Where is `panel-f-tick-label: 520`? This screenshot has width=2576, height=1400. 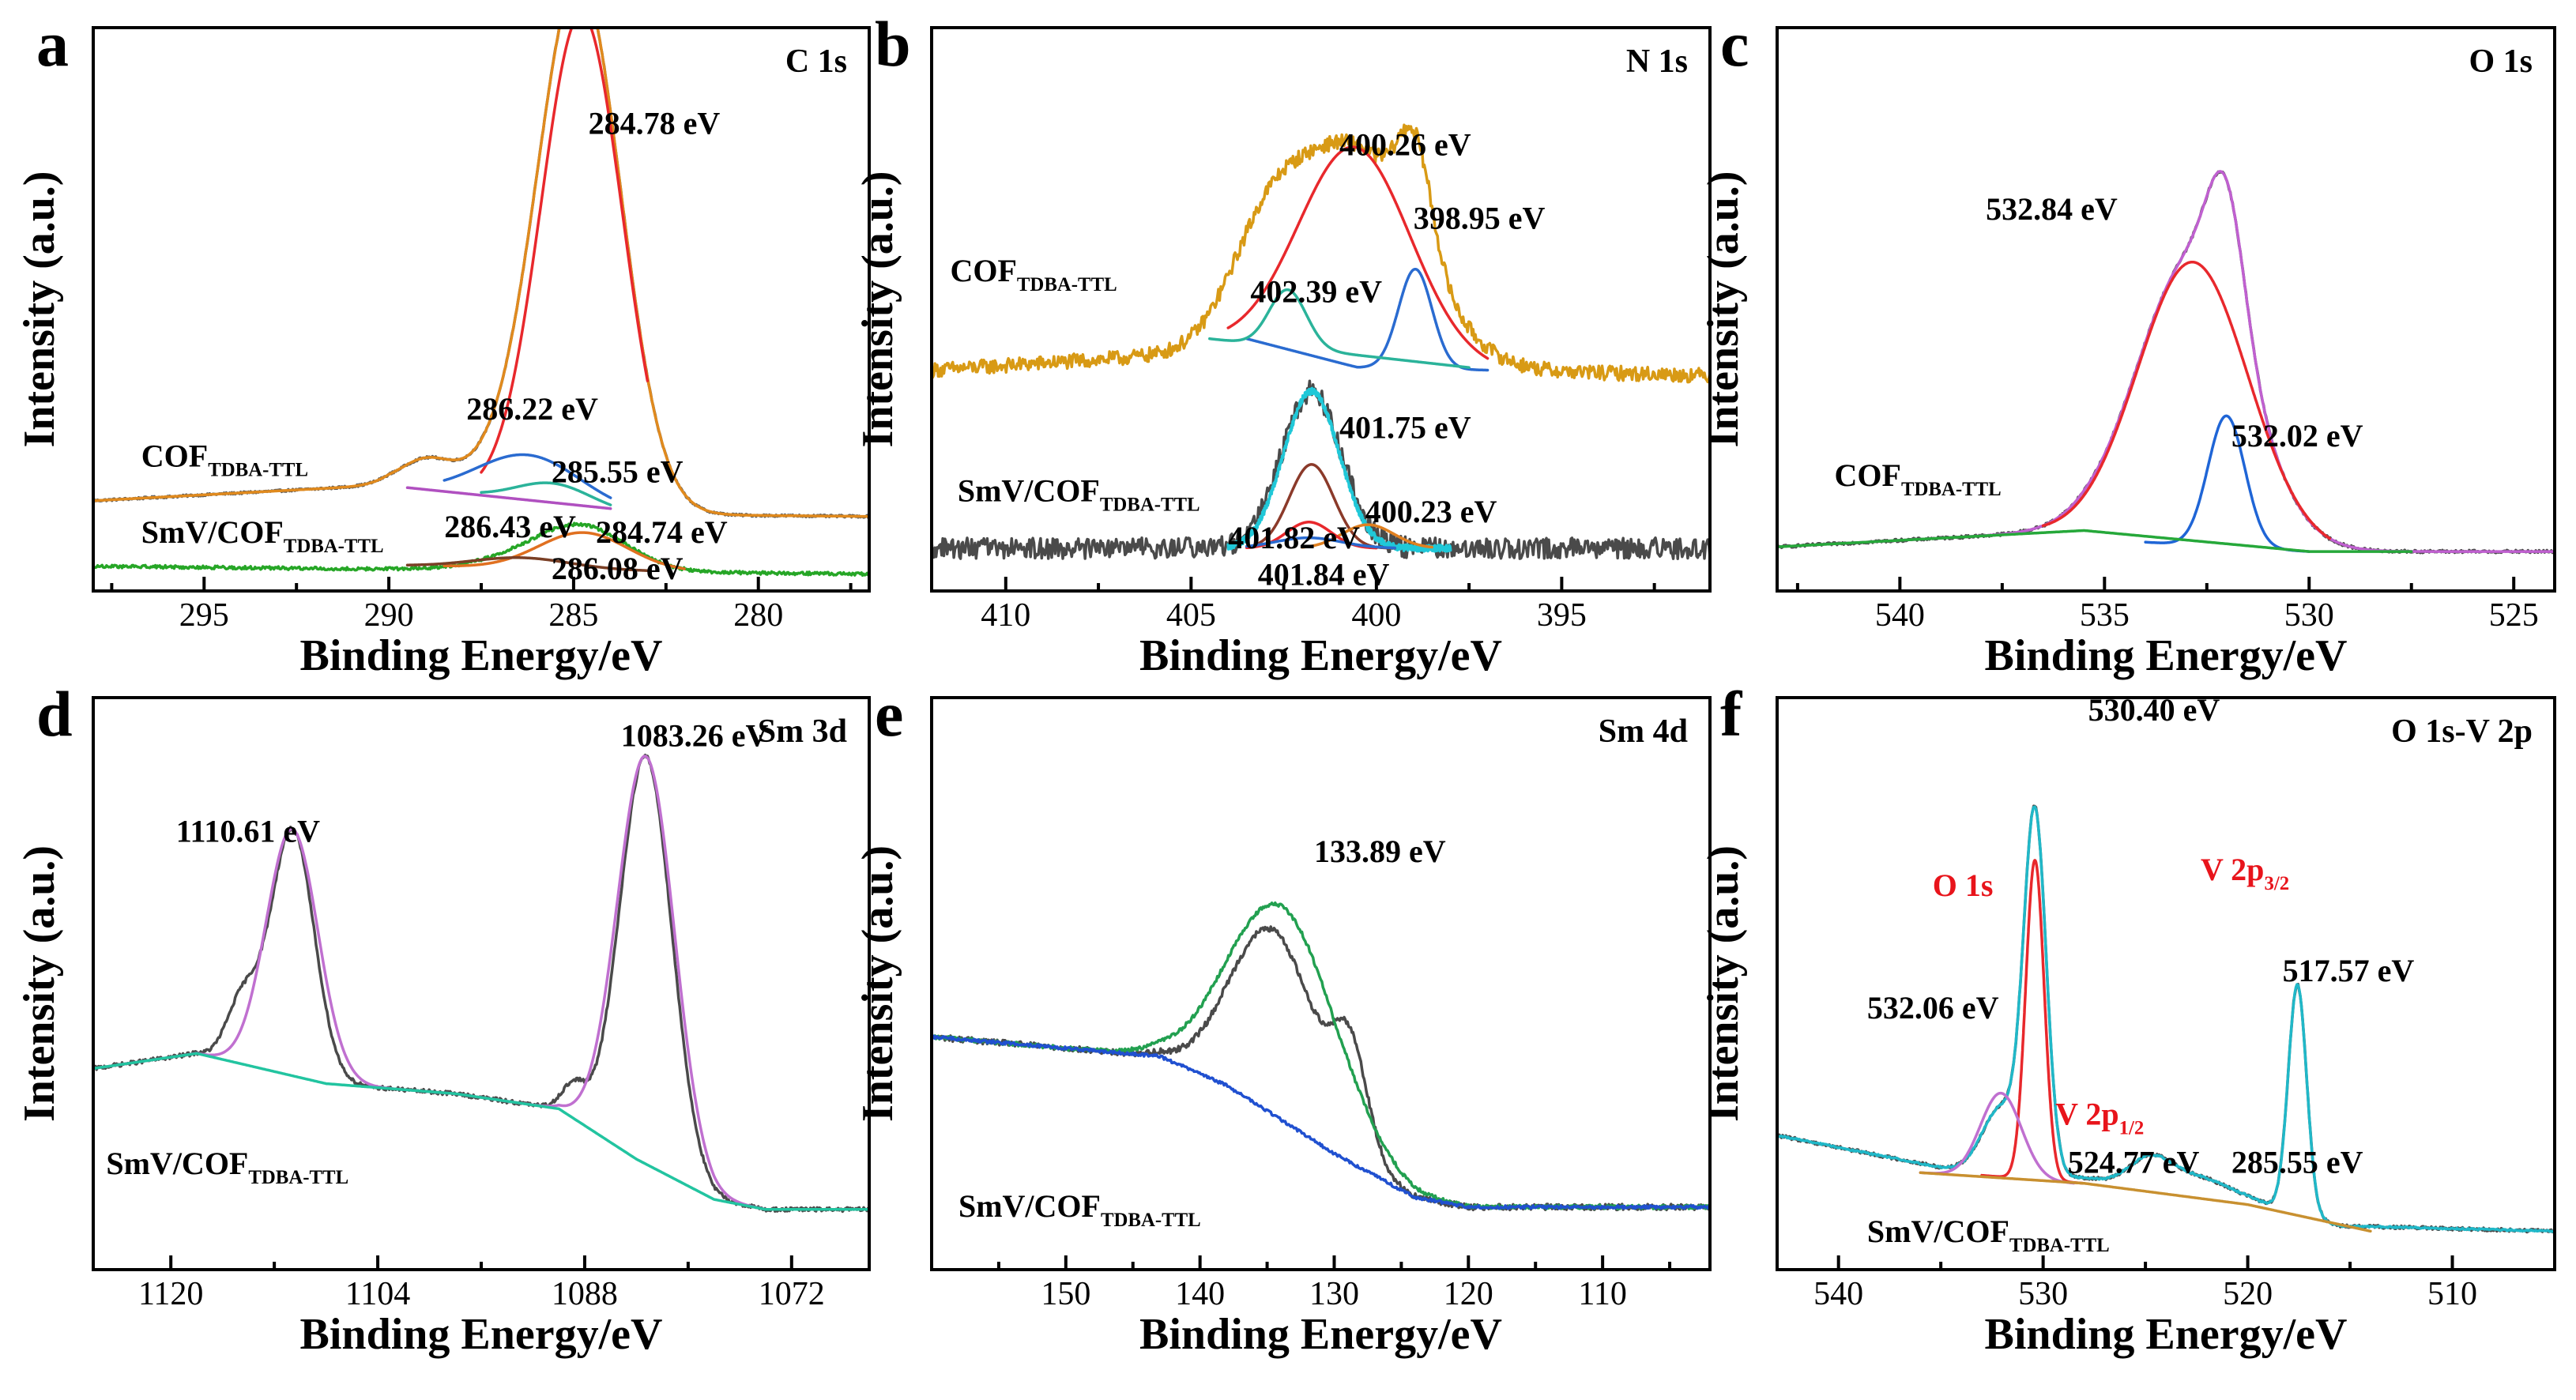
panel-f-tick-label: 520 is located at coordinates (2248, 1294).